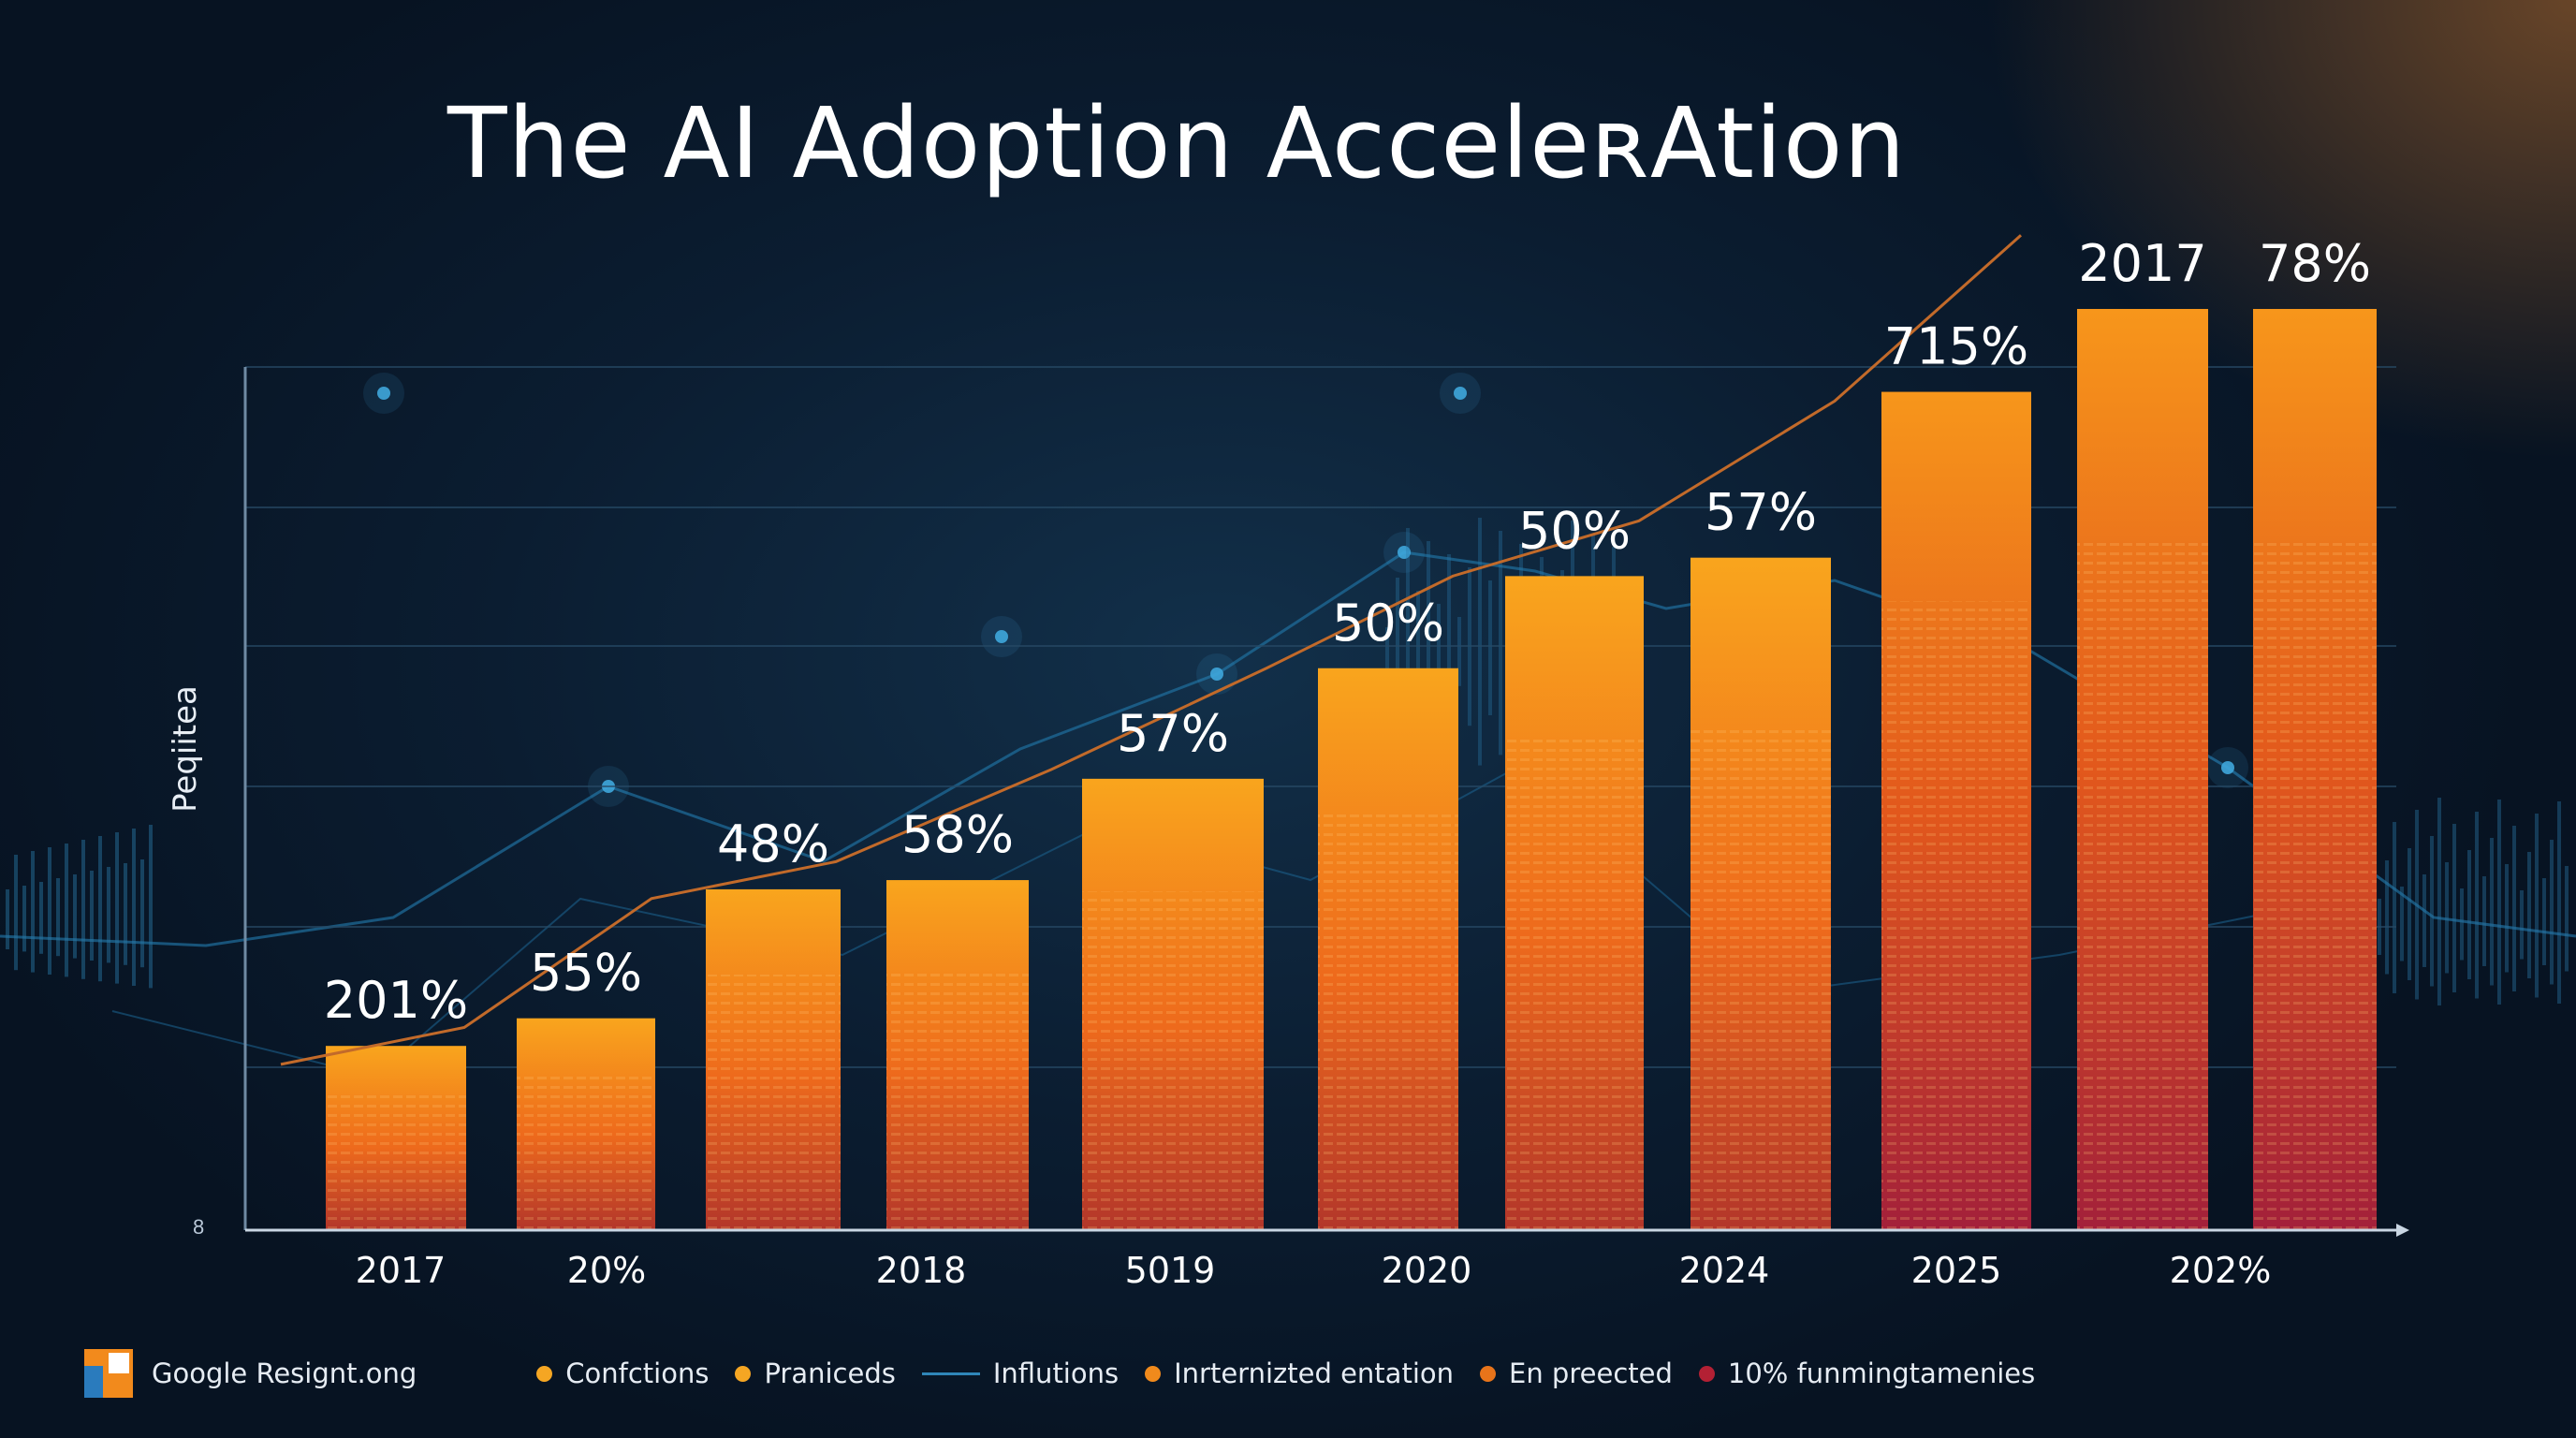 This screenshot has width=2576, height=1438. What do you see at coordinates (284, 1373) in the screenshot?
I see `brand-label: Google Resignt.ong` at bounding box center [284, 1373].